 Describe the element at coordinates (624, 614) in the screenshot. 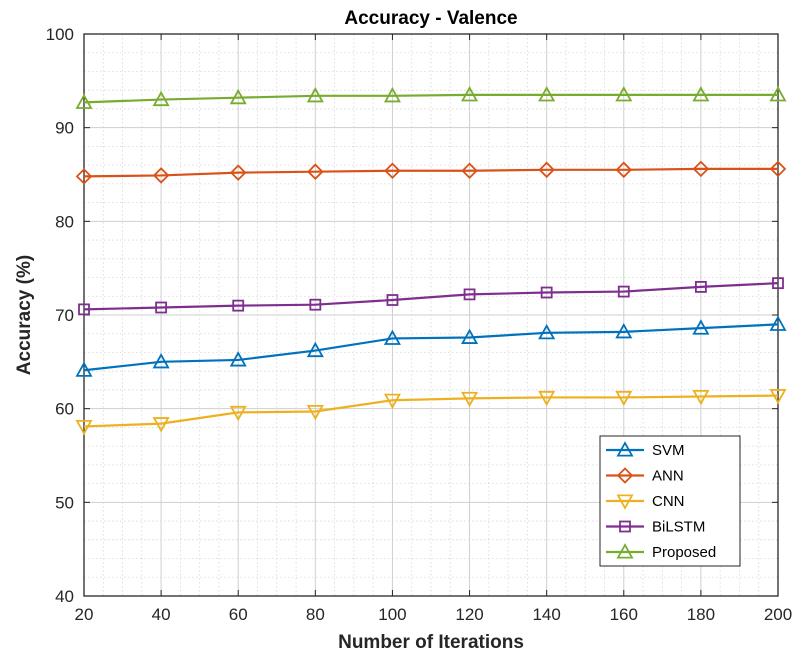

I see `x-tick-label: 160` at that location.